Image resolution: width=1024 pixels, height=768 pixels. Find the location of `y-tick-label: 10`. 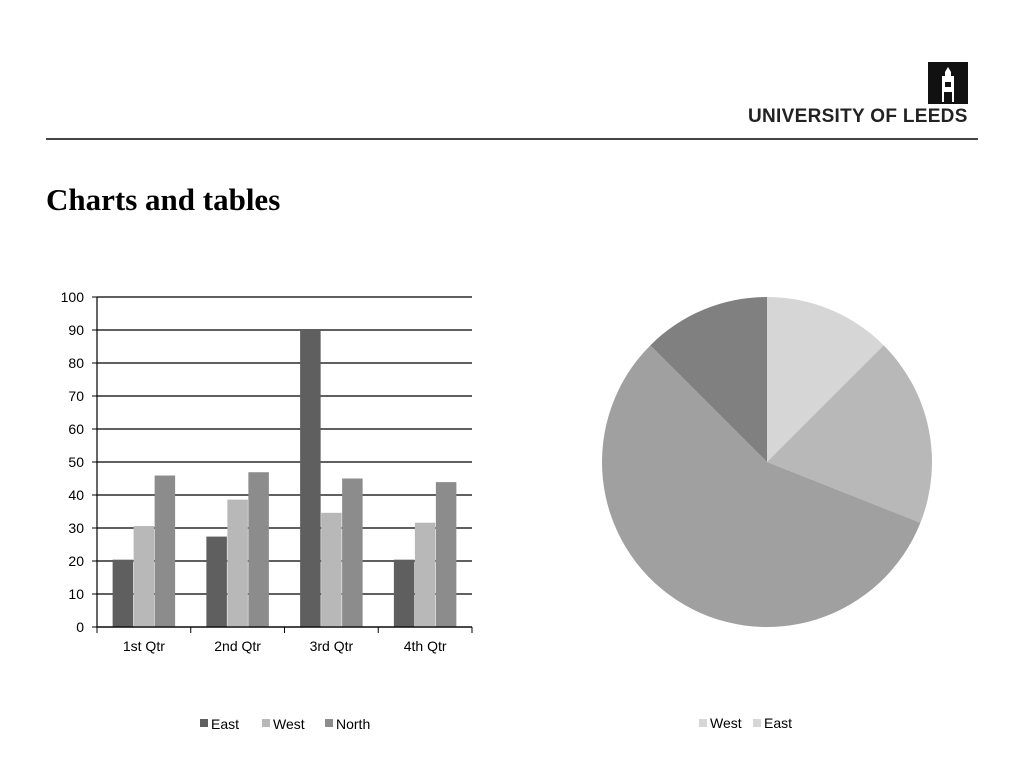

y-tick-label: 10 is located at coordinates (76, 594).